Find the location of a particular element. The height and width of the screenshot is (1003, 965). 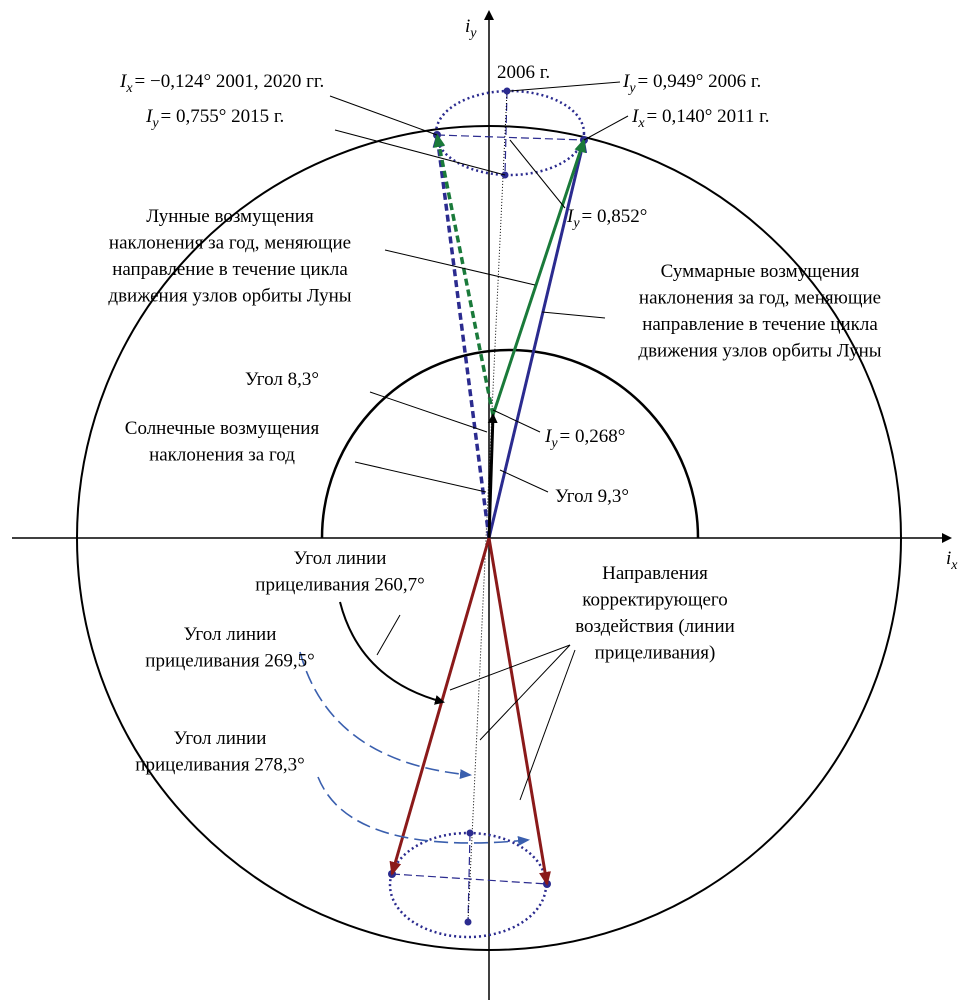

semicircle is located at coordinates (510, 443).